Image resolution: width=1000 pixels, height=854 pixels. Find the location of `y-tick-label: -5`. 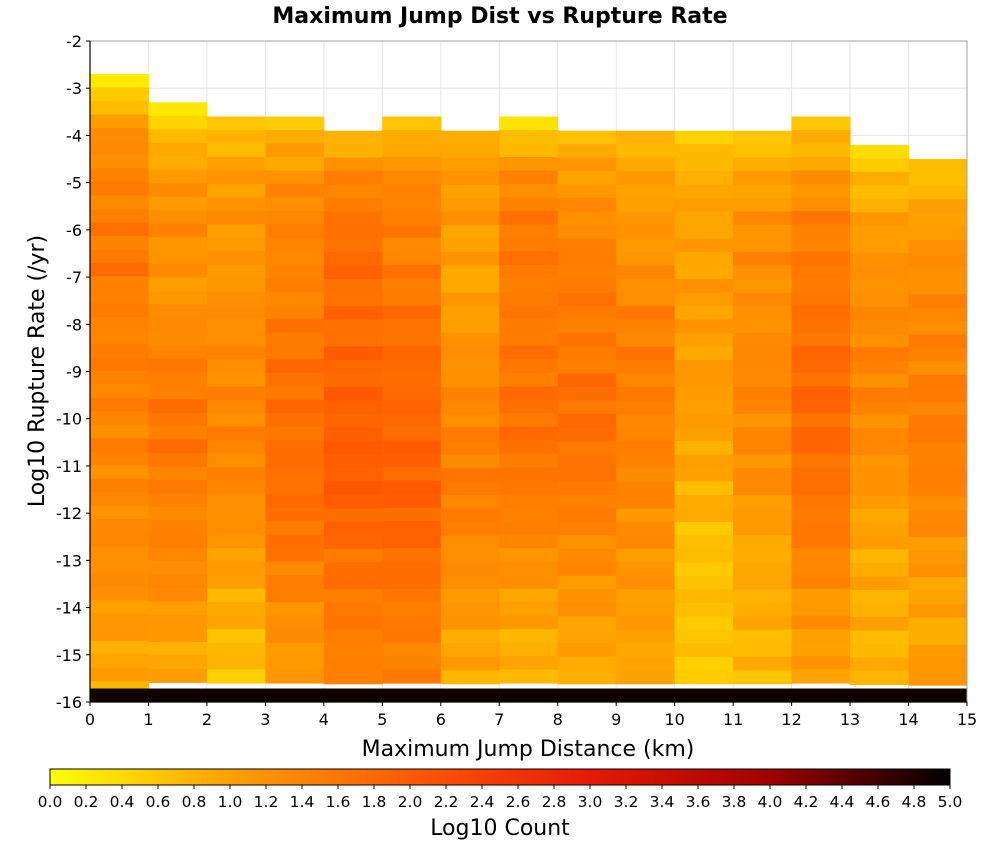

y-tick-label: -5 is located at coordinates (74, 183).